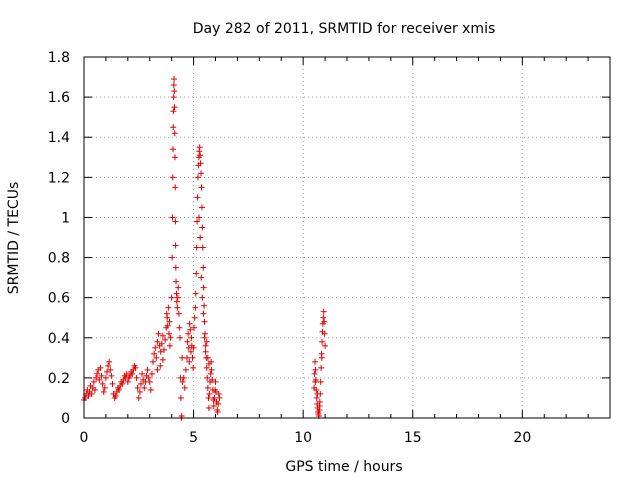 The image size is (640, 480). What do you see at coordinates (59, 299) in the screenshot?
I see `y-tick-label: 0.6` at bounding box center [59, 299].